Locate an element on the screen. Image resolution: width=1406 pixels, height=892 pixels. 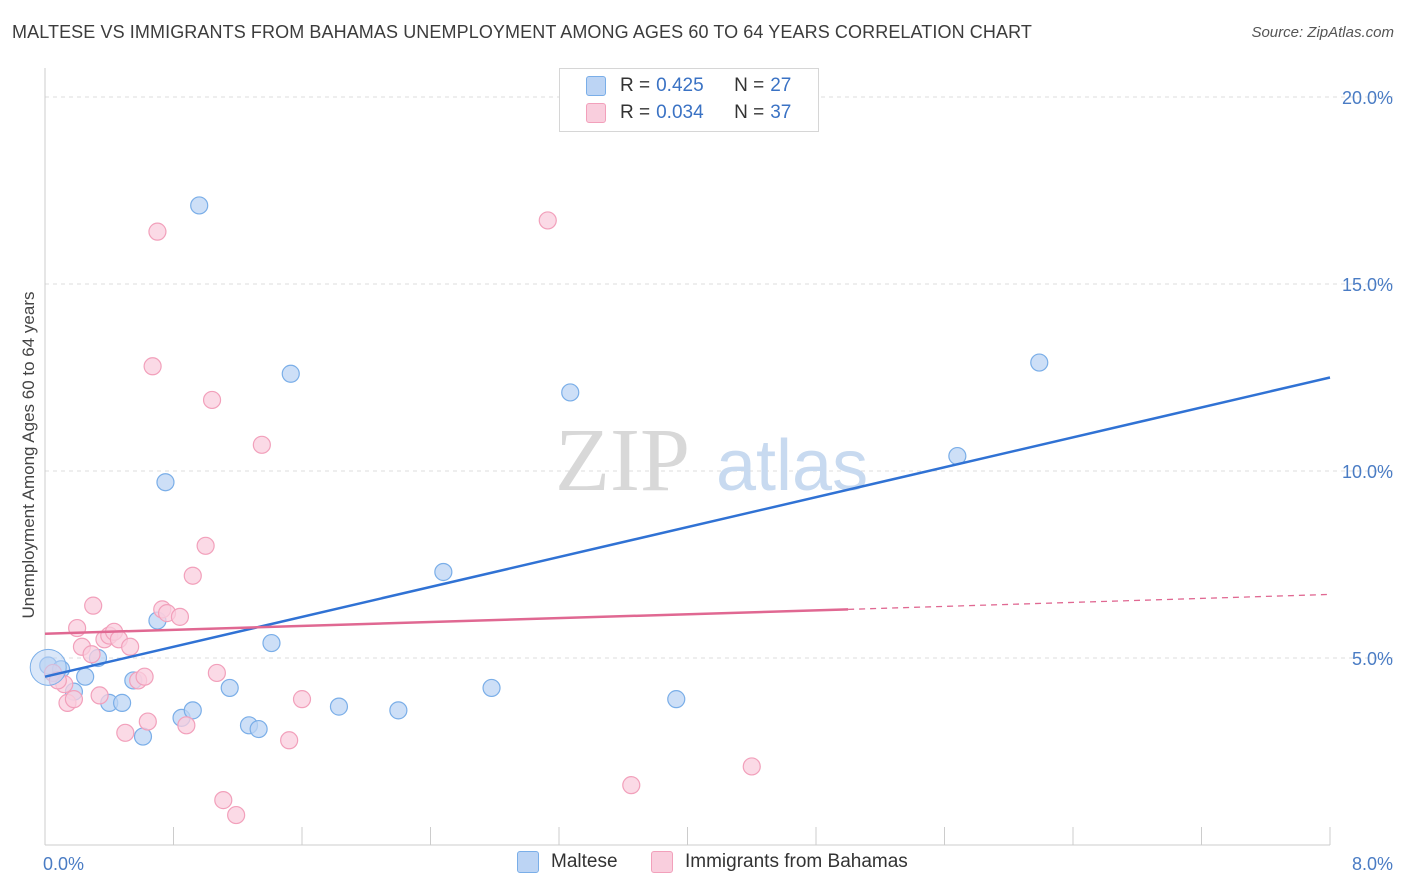
legend-item-label: Maltese is located at coordinates (584, 861).